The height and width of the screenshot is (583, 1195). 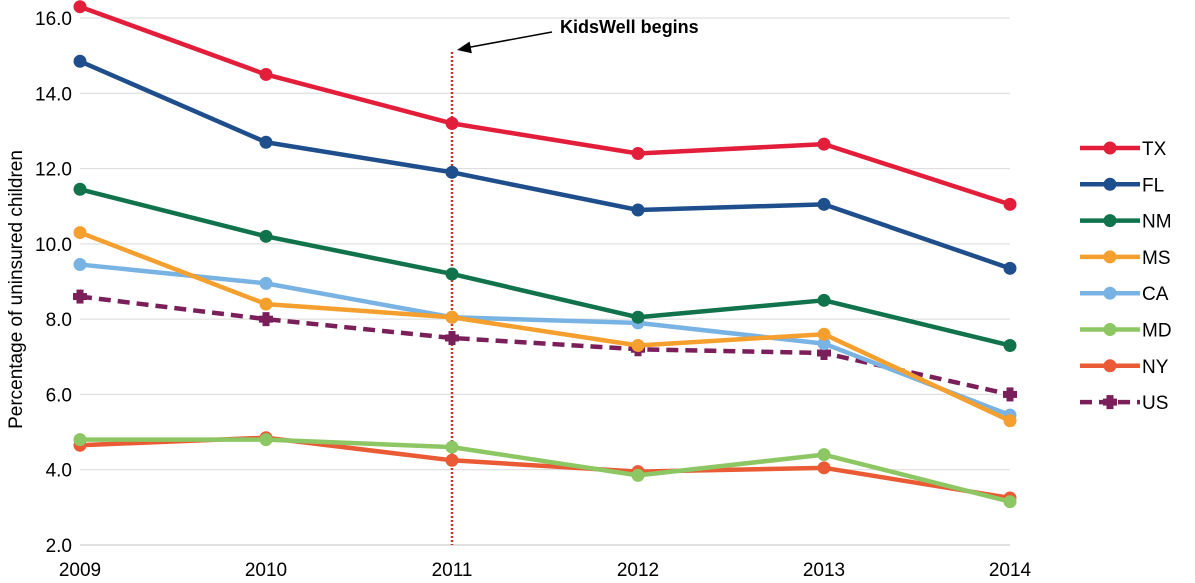 What do you see at coordinates (59, 546) in the screenshot?
I see `y-tick-label: 2.0` at bounding box center [59, 546].